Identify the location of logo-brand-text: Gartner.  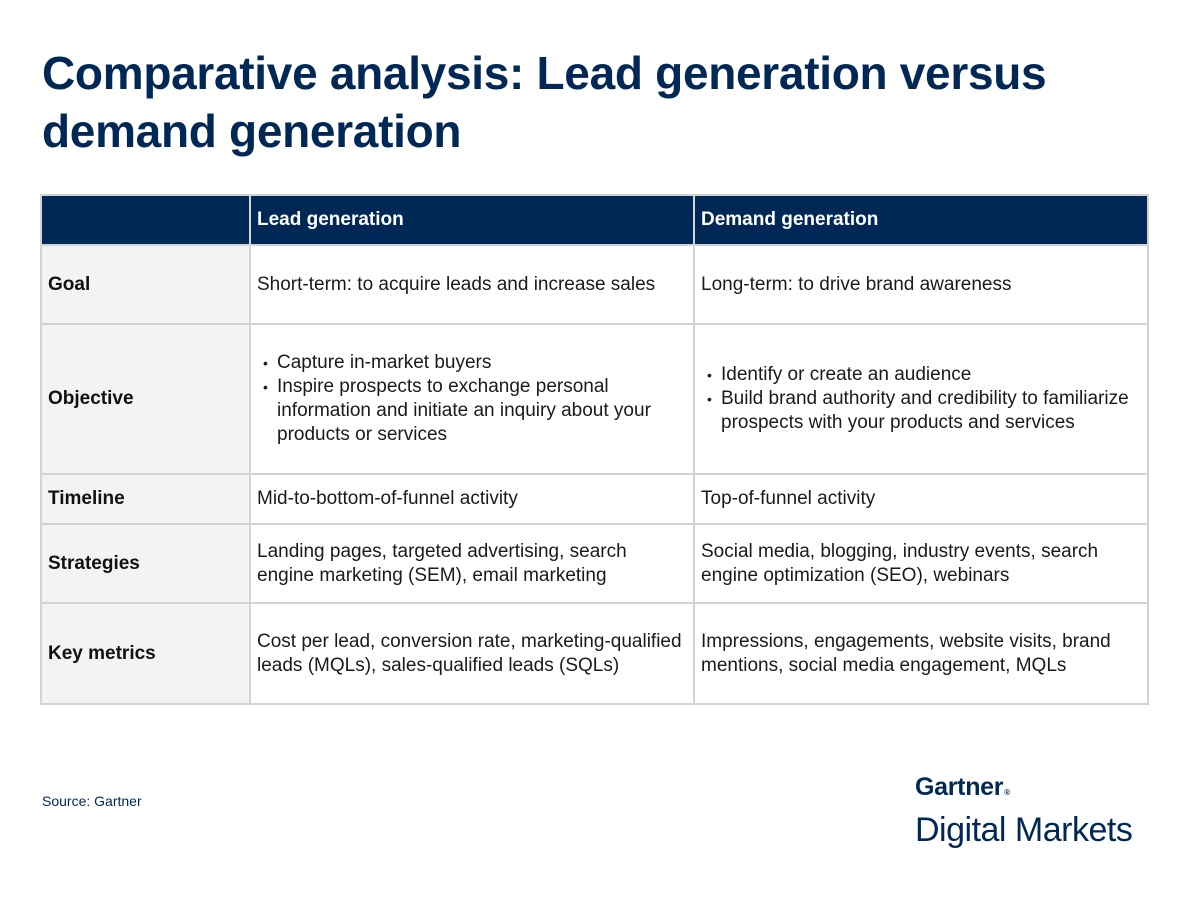
(959, 787).